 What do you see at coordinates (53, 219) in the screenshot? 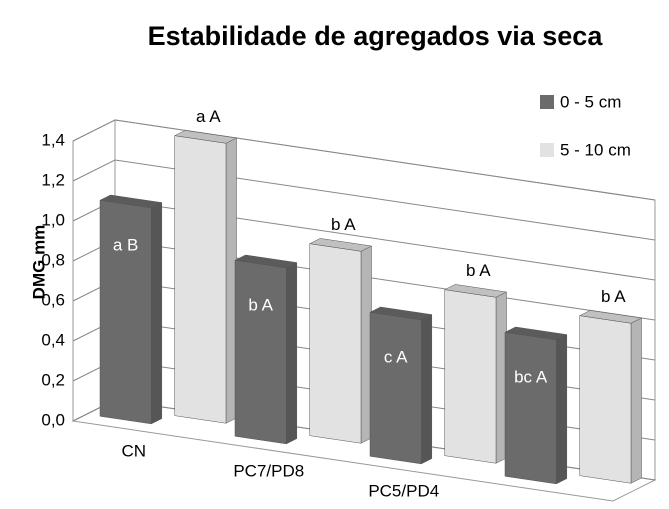
I see `y-tick-label: 1,0` at bounding box center [53, 219].